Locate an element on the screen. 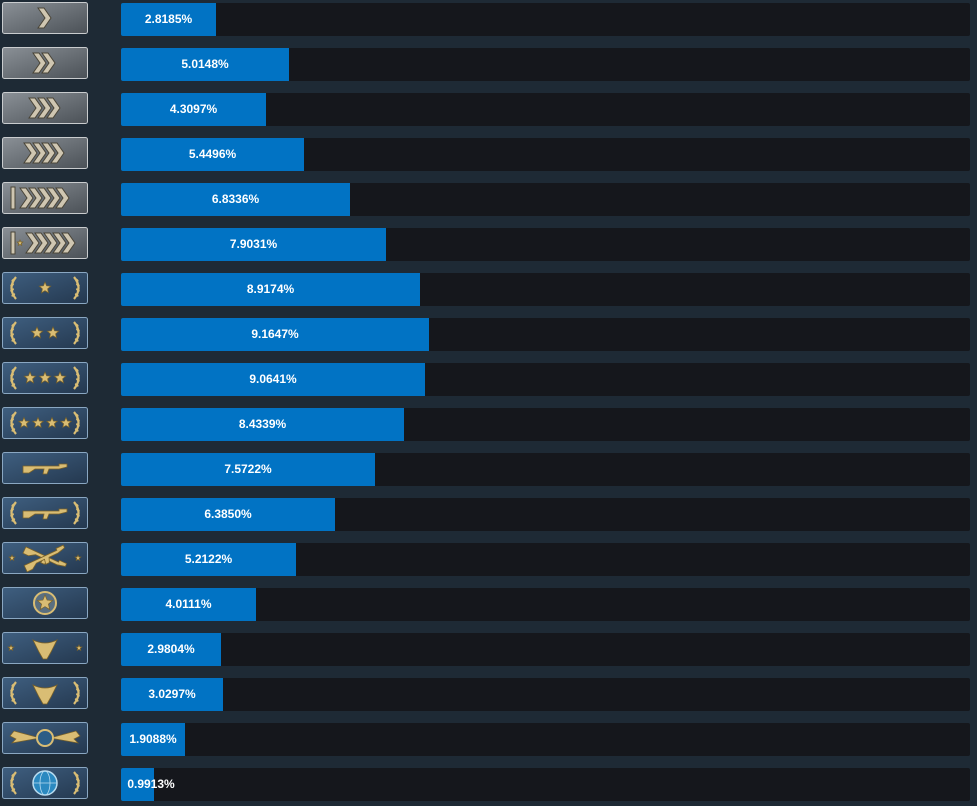 This screenshot has height=806, width=977. rifle-icon is located at coordinates (45, 468).